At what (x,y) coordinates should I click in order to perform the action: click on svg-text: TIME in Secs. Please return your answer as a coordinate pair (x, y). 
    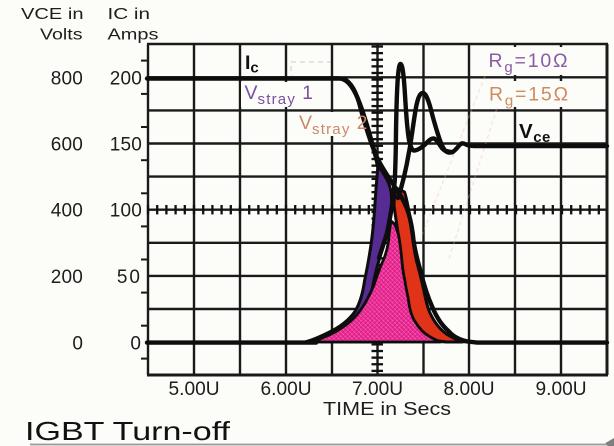
    Looking at the image, I should click on (387, 408).